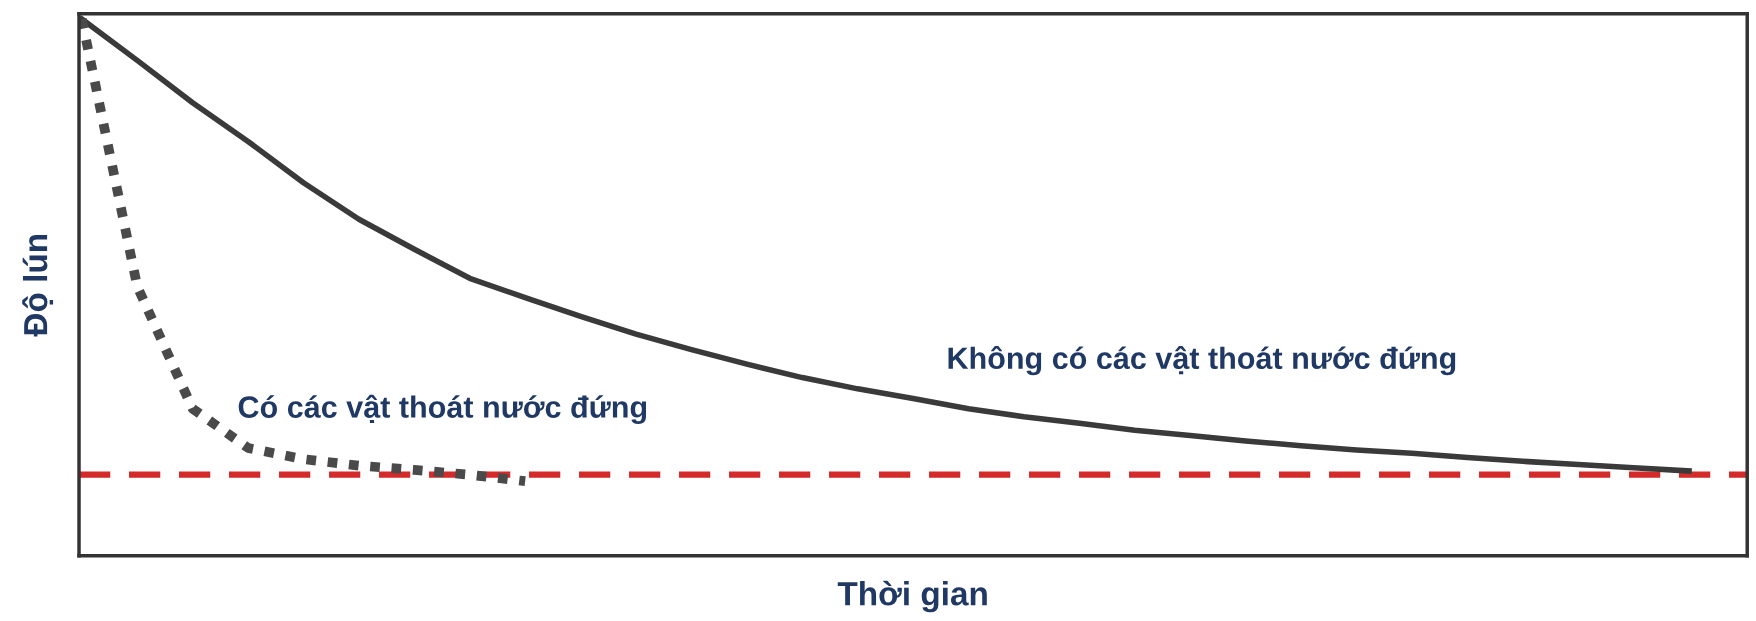 The image size is (1756, 621). I want to click on y-axis-title: Độ lún, so click(38, 285).